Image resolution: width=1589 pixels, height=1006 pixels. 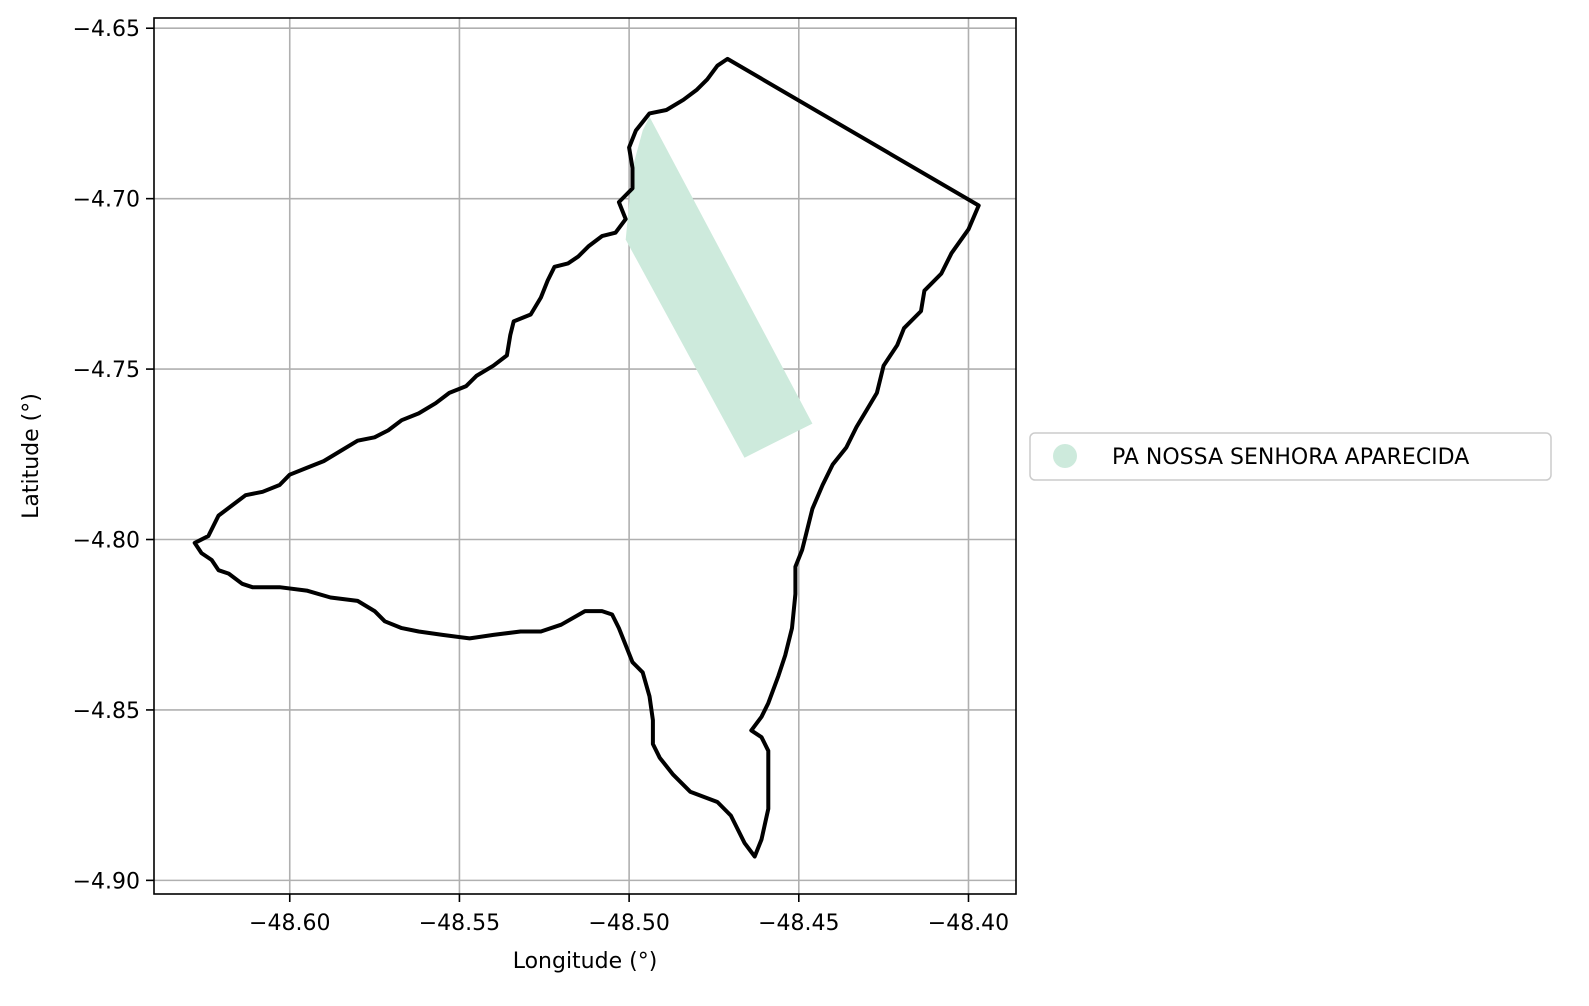 I want to click on legend-marker, so click(x=1065, y=456).